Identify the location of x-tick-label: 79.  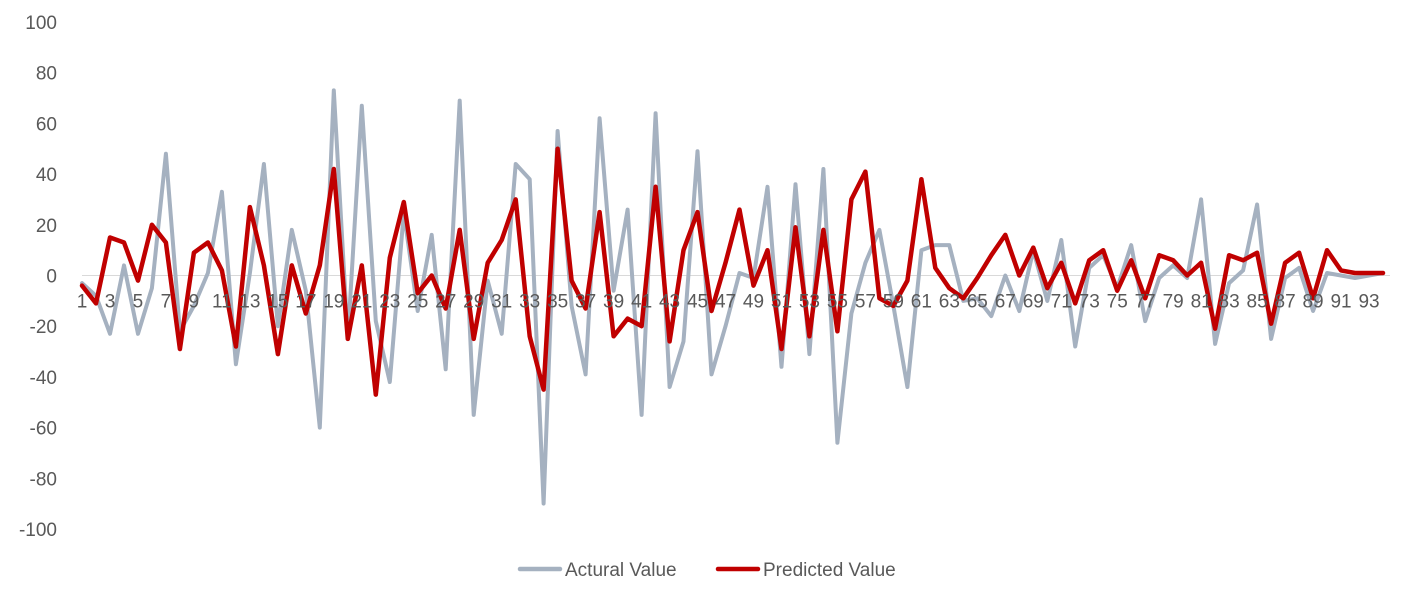
(1173, 302).